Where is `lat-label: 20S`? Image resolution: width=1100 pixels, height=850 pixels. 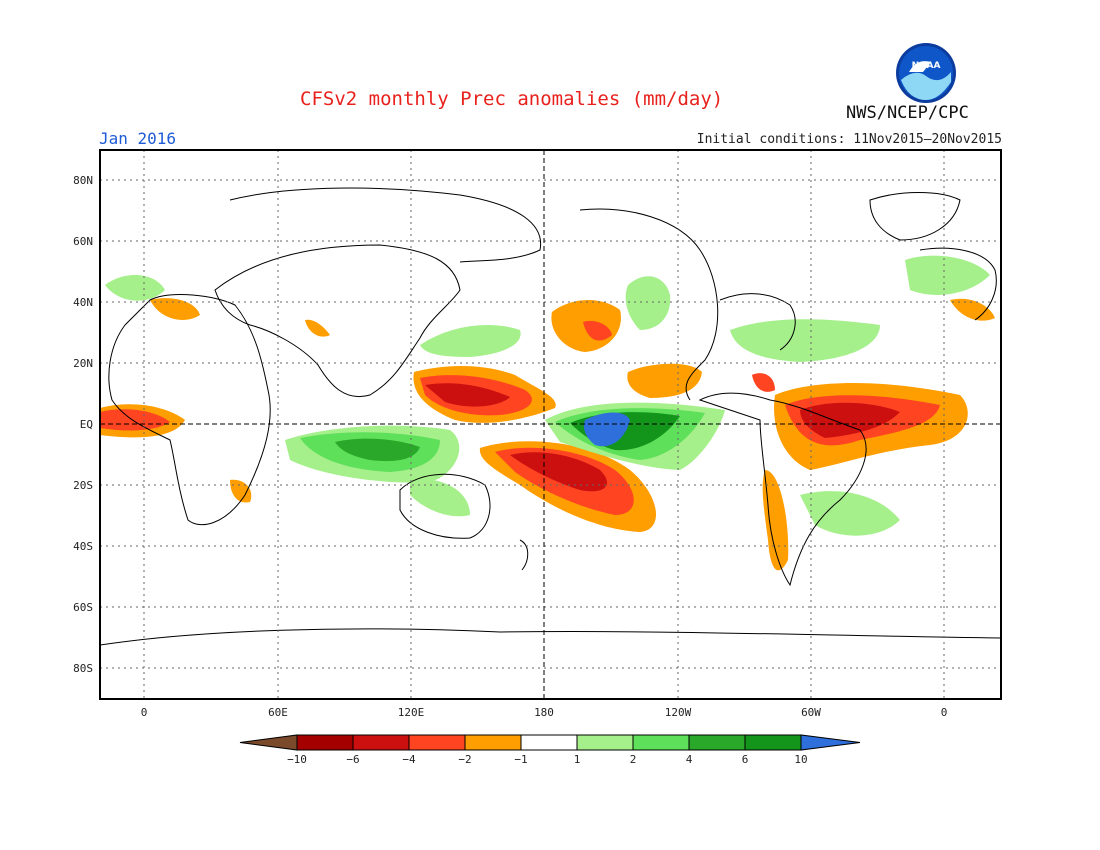 lat-label: 20S is located at coordinates (83, 485).